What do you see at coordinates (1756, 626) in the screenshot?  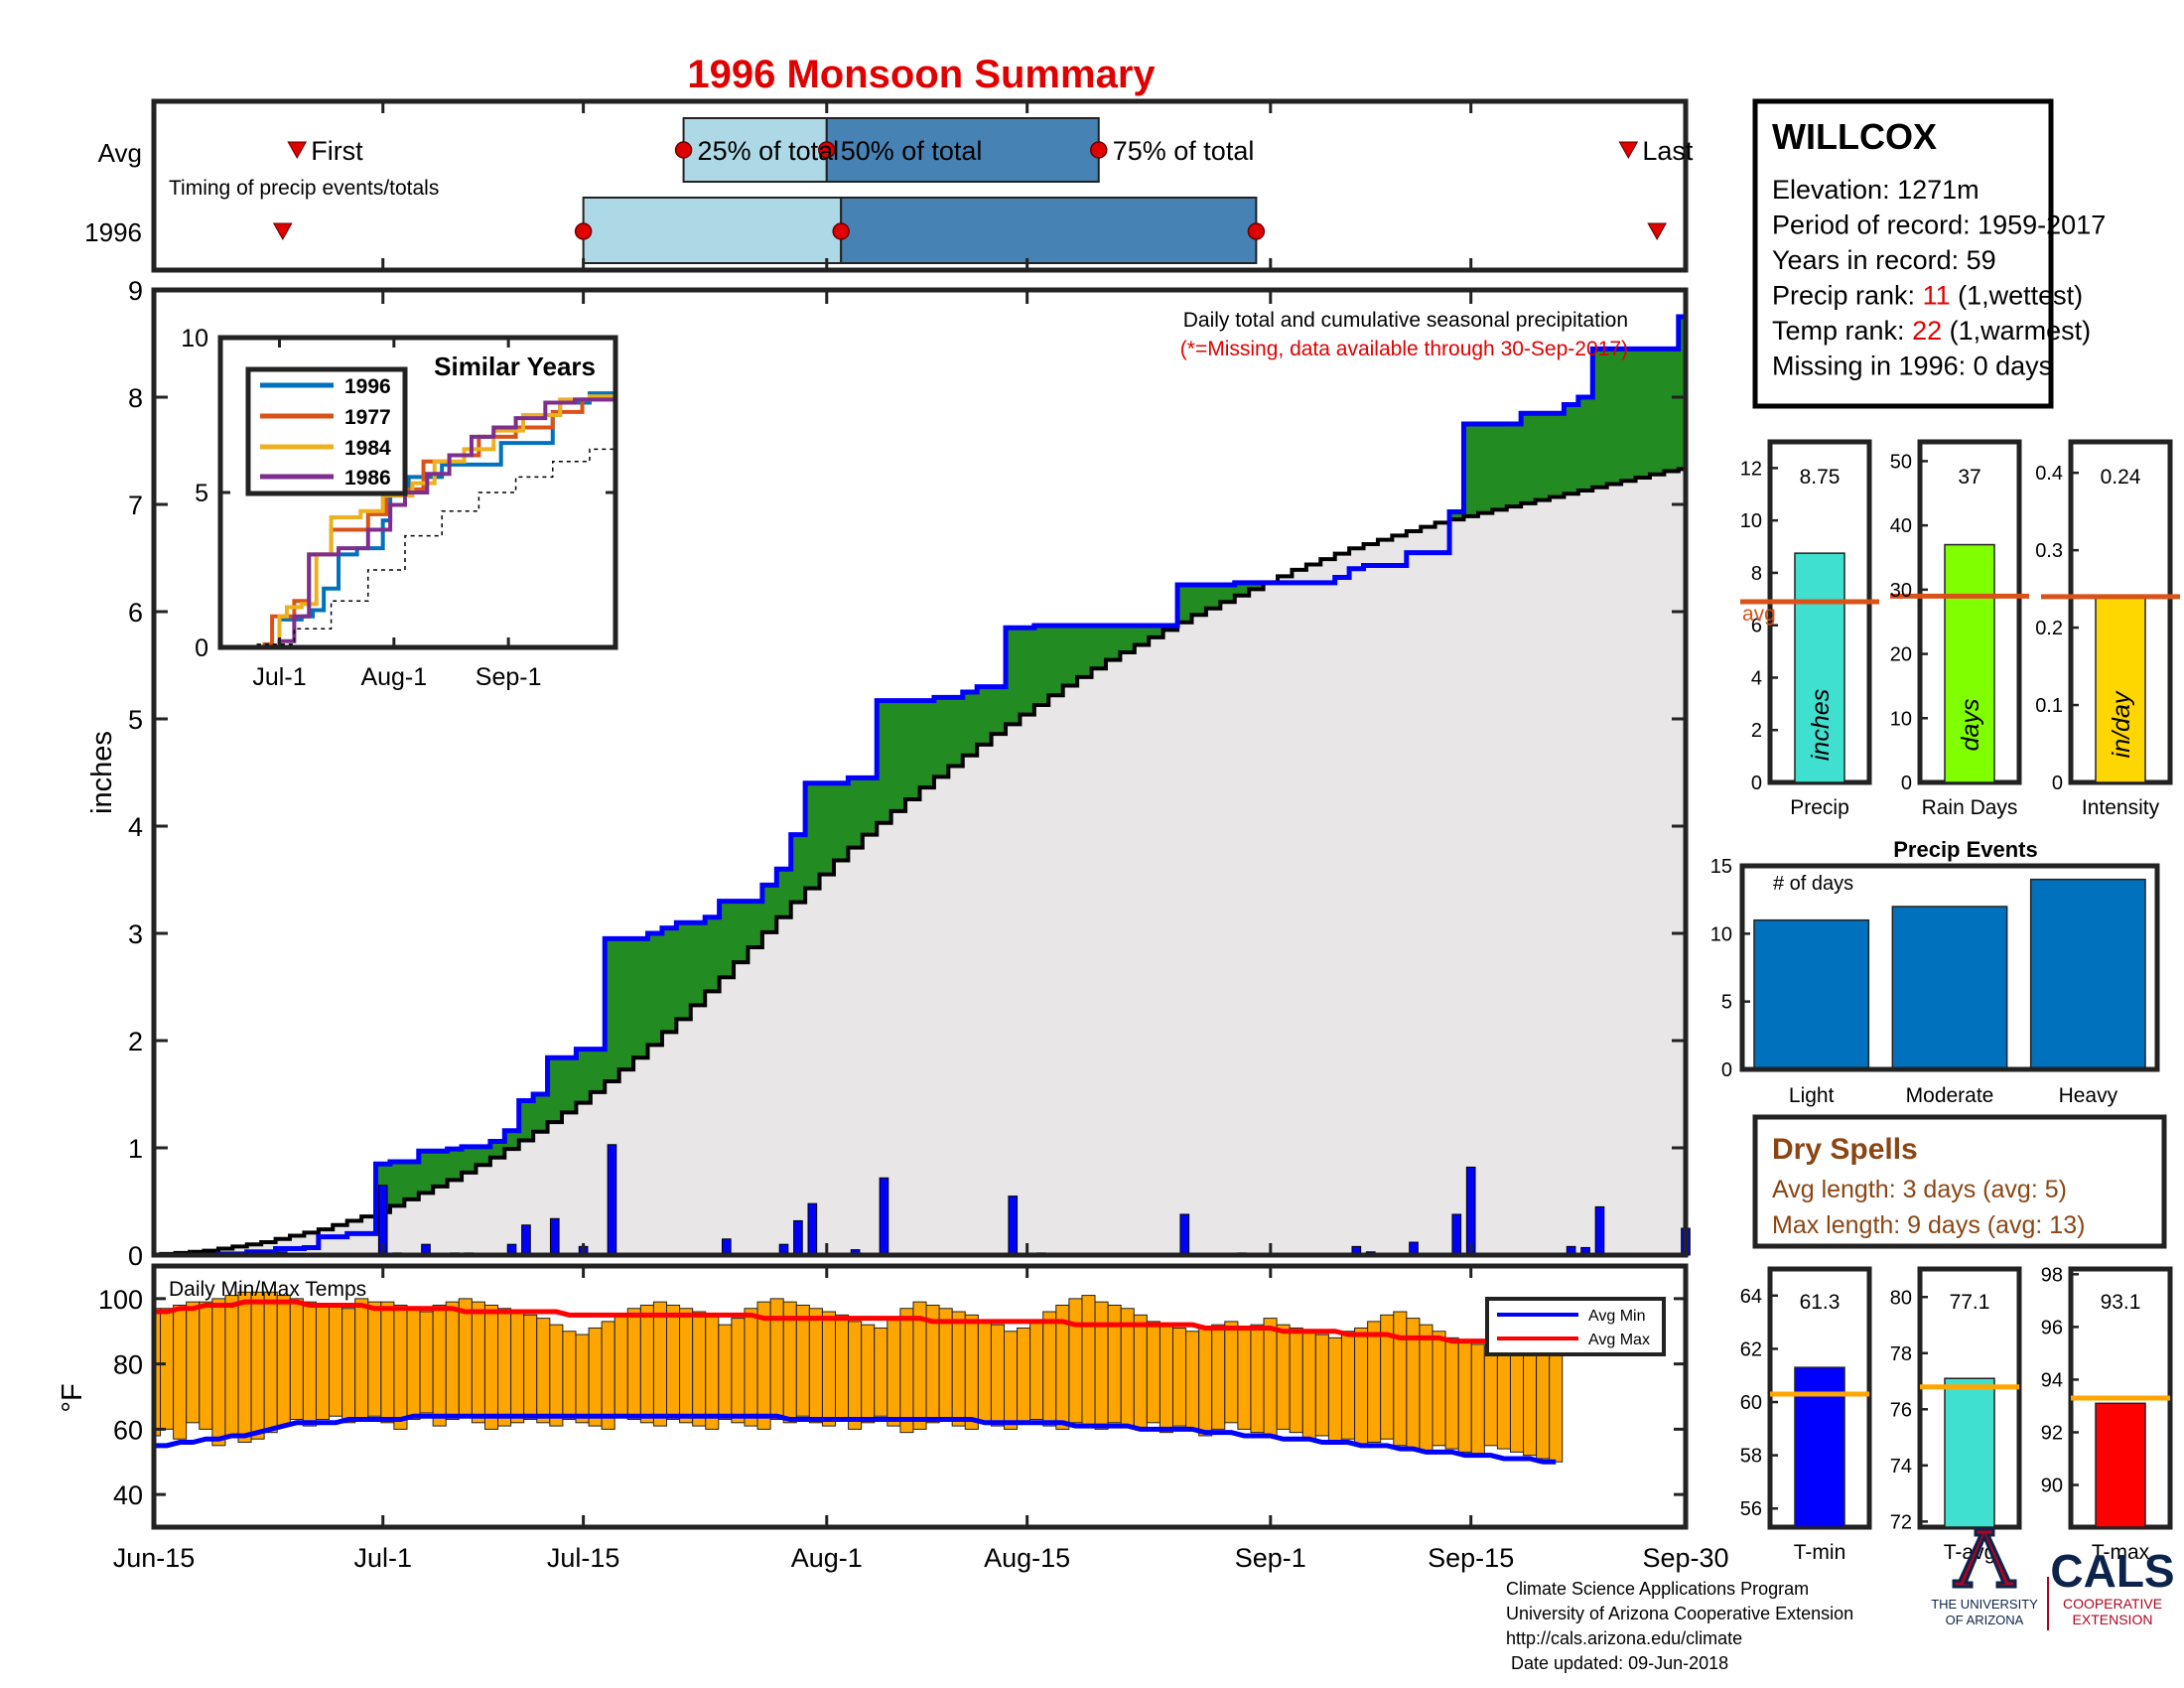 I see `stat-ytick-label: 6` at bounding box center [1756, 626].